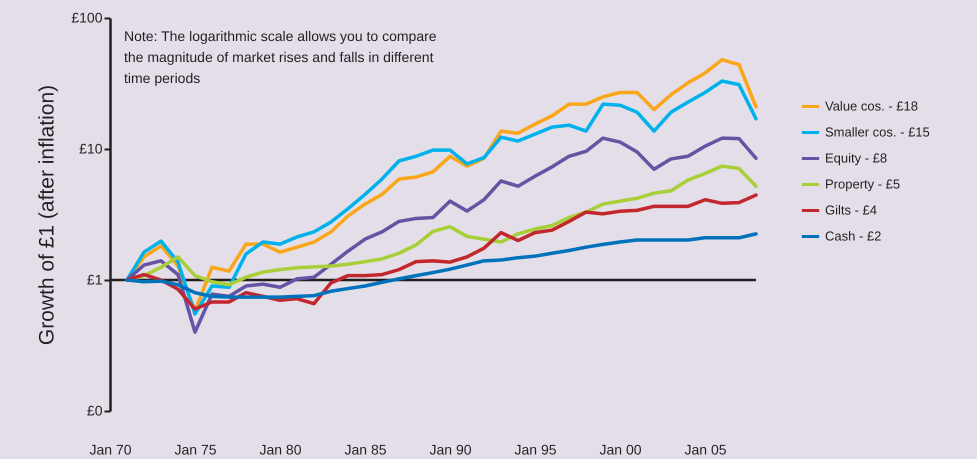 This screenshot has width=977, height=459. Describe the element at coordinates (441, 265) in the screenshot. I see `line-series` at that location.